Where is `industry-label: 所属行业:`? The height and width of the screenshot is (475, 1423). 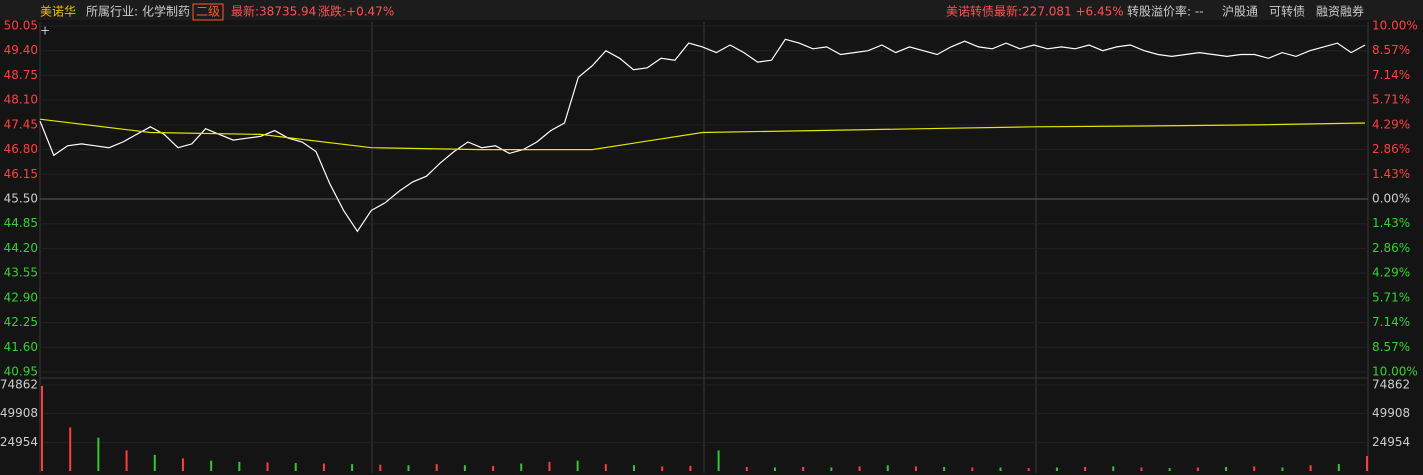
industry-label: 所属行业: is located at coordinates (112, 12).